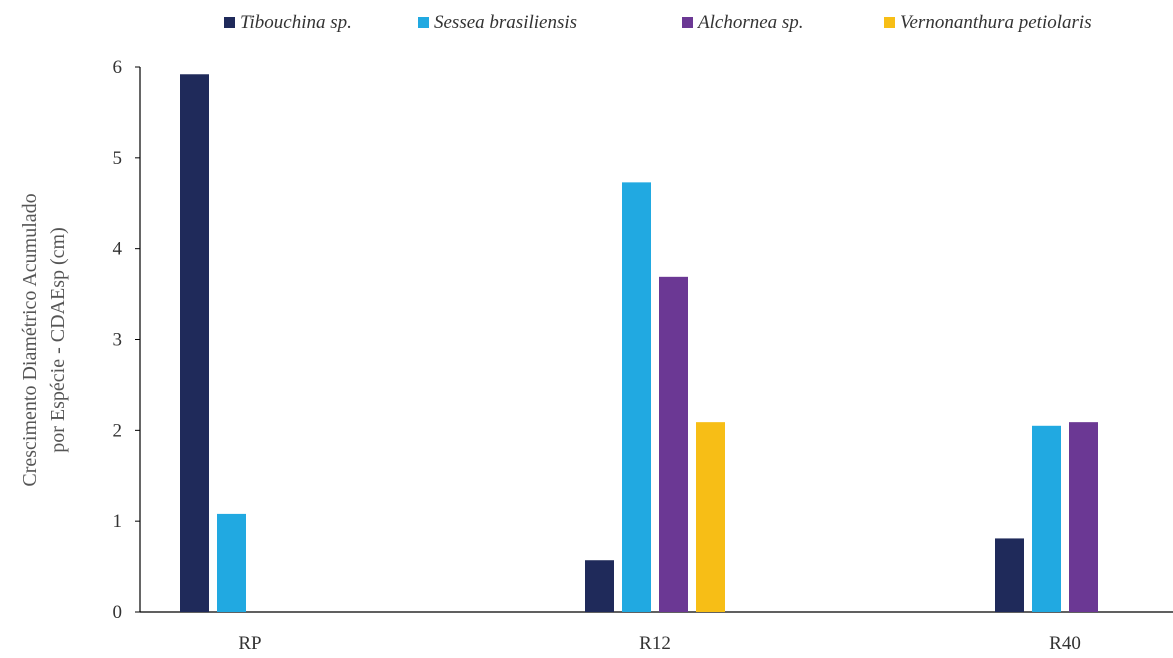 The height and width of the screenshot is (658, 1173). What do you see at coordinates (118, 67) in the screenshot?
I see `y-tick-label: 6` at bounding box center [118, 67].